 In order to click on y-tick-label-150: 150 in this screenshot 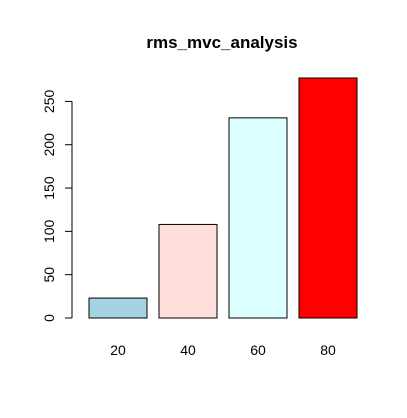, I will do `click(49, 188)`.